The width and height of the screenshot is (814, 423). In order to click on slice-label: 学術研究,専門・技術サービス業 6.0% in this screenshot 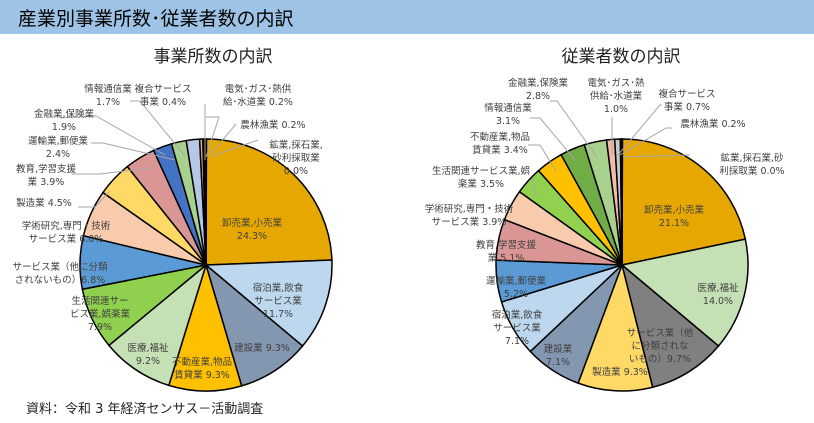, I will do `click(66, 232)`.